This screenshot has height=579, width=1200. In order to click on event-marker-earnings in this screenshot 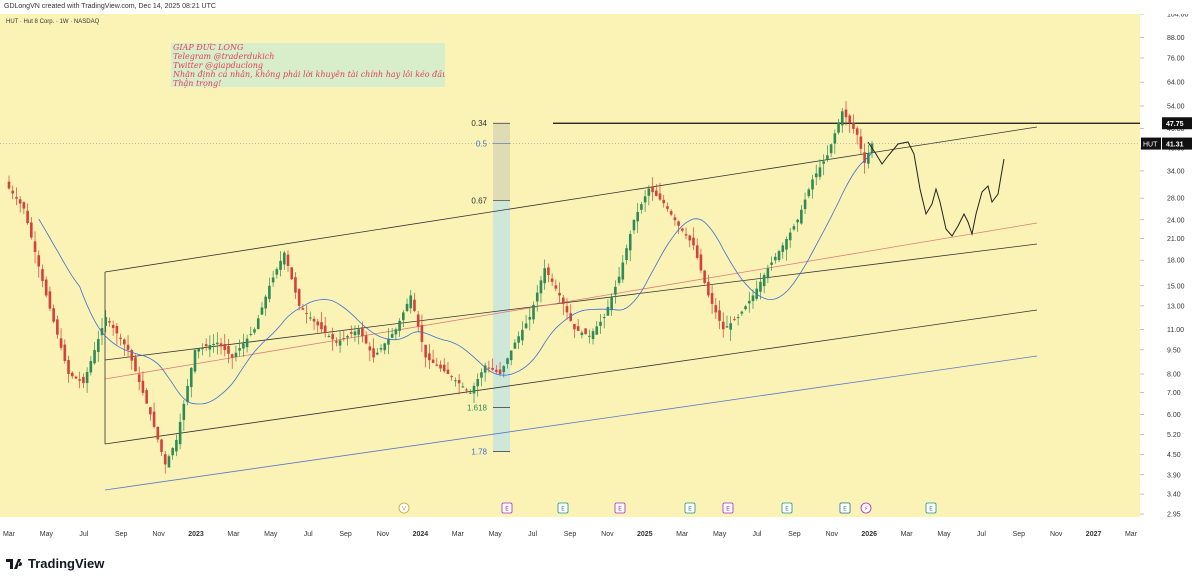, I will do `click(931, 508)`.